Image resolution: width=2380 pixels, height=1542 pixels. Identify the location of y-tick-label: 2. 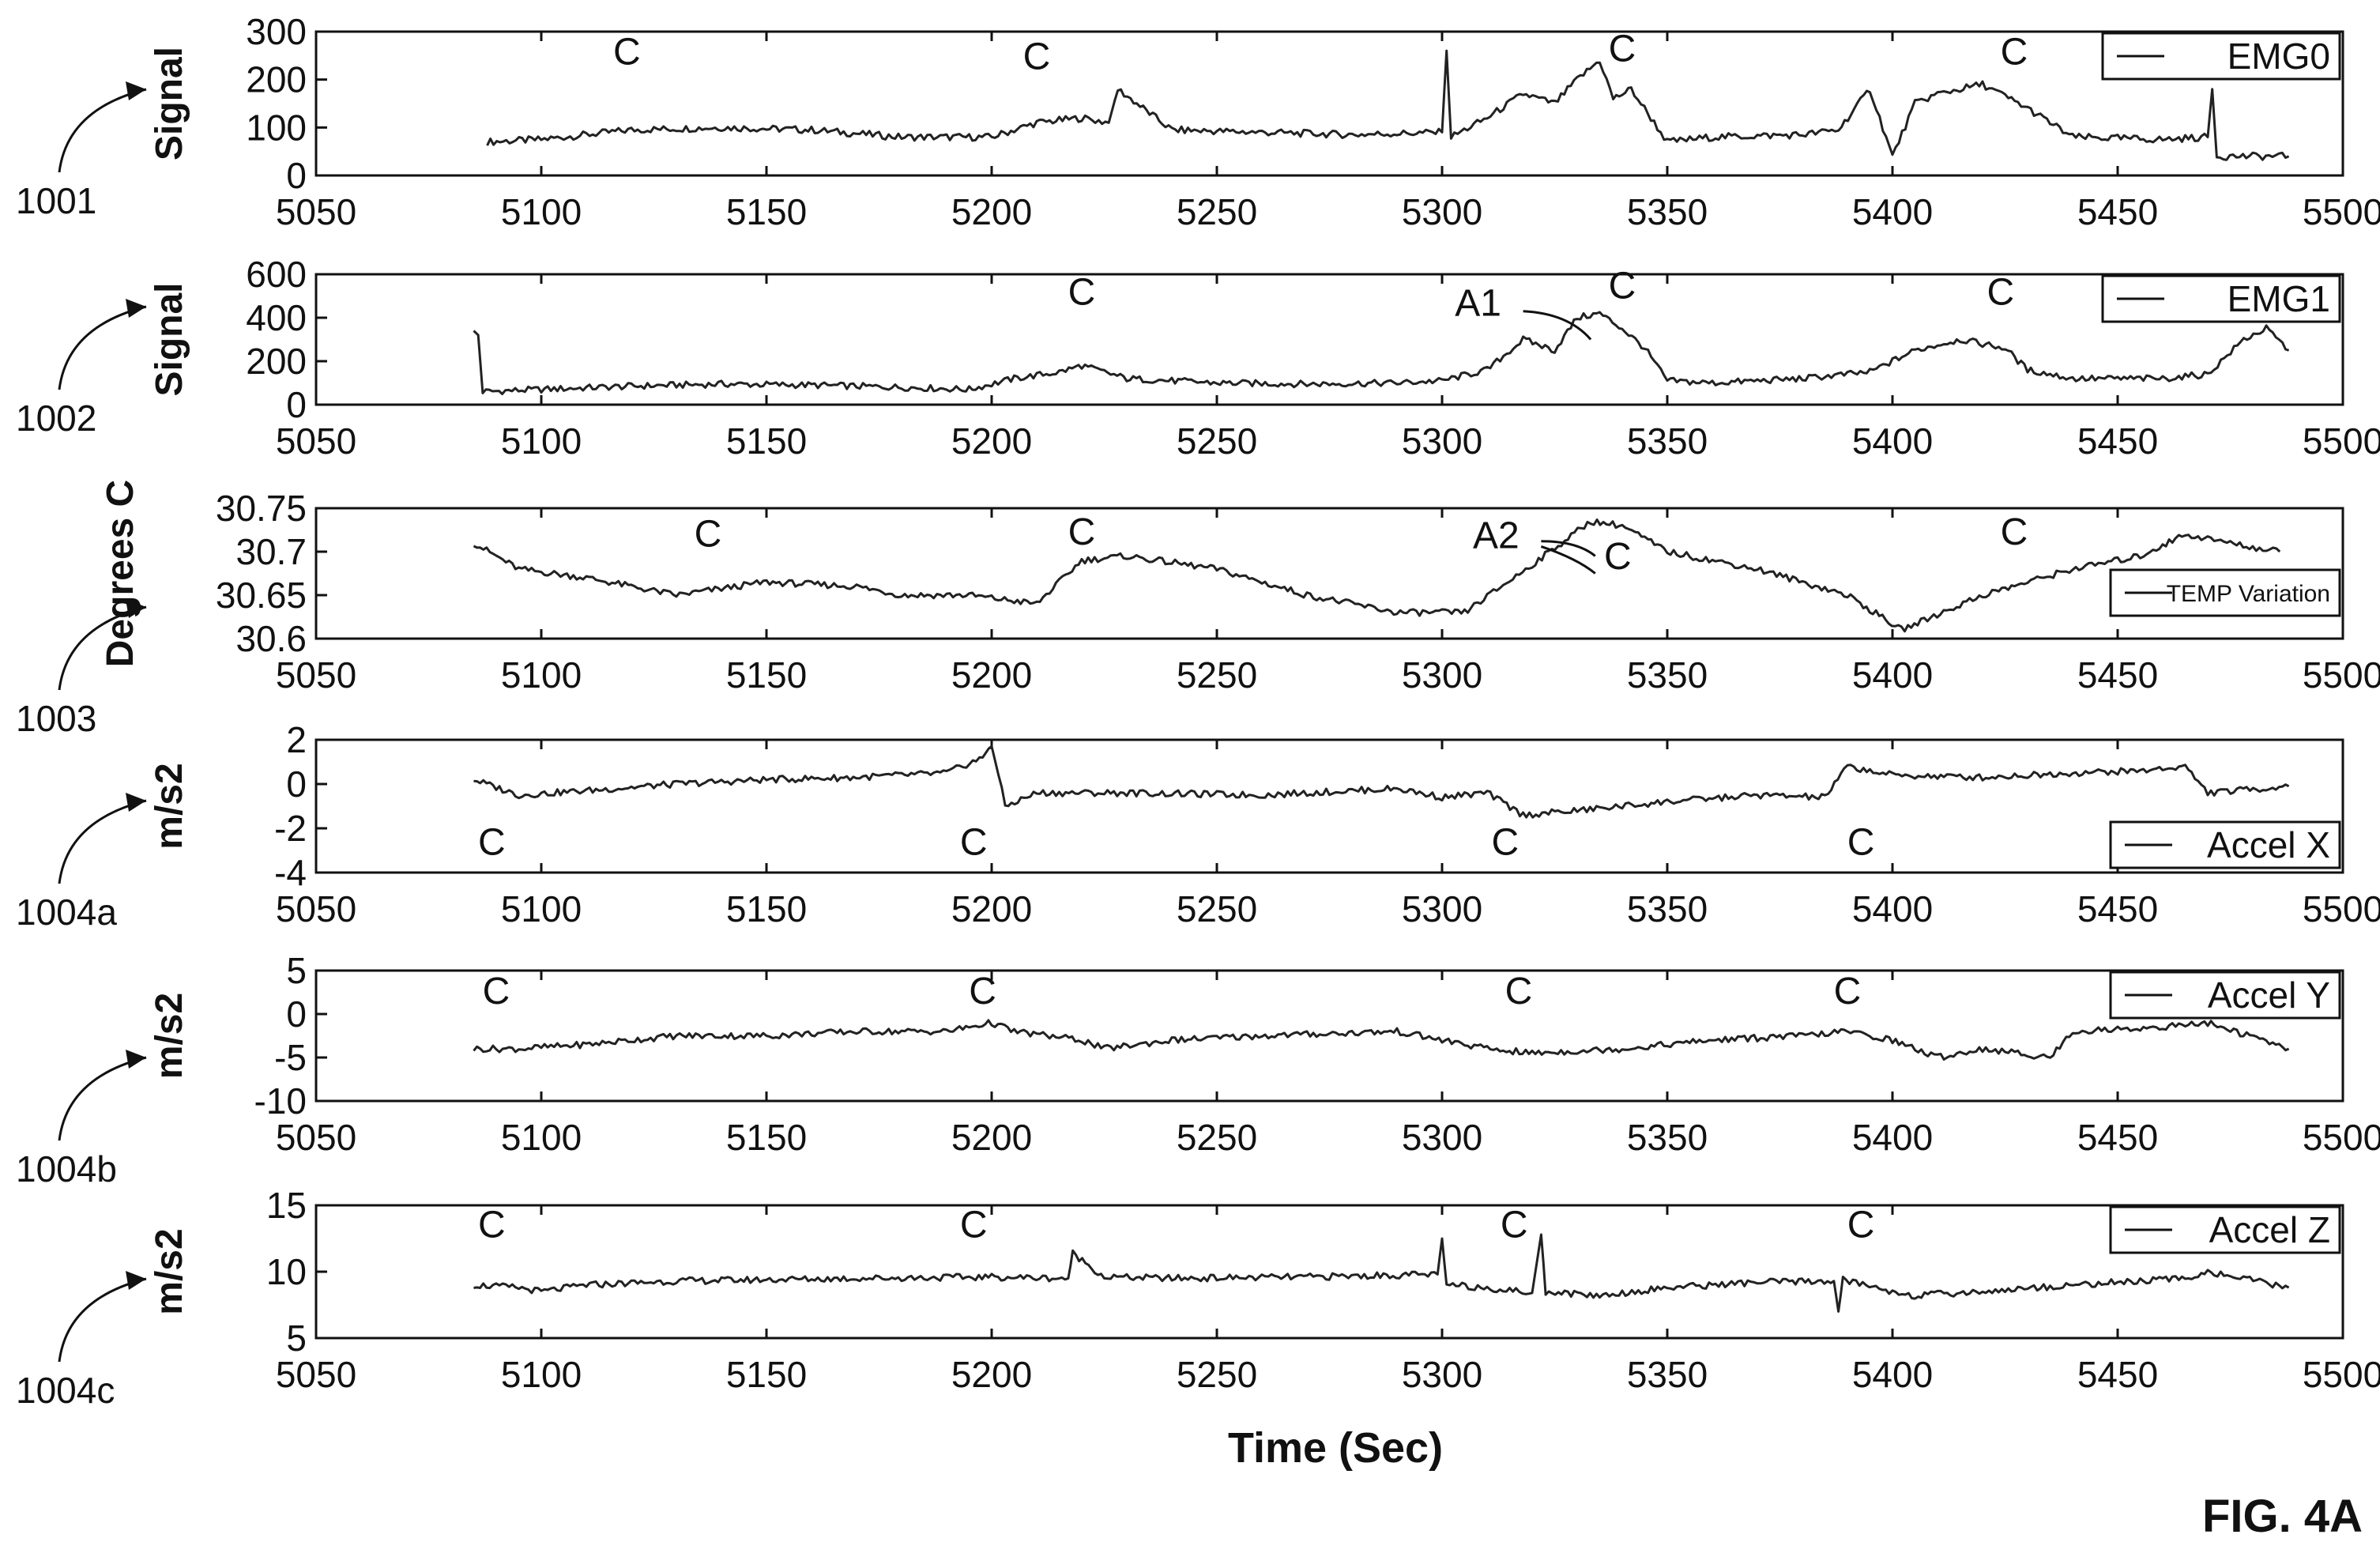
(296, 739).